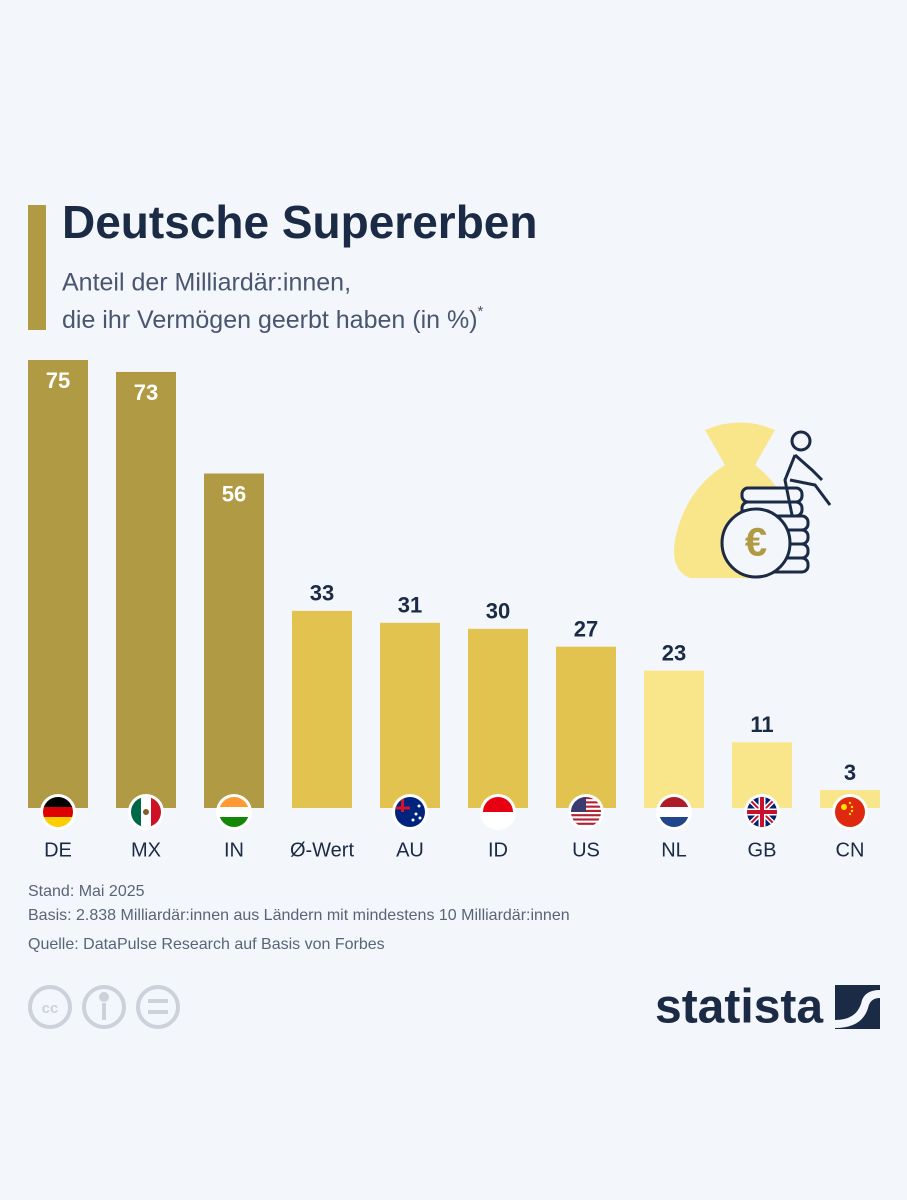 This screenshot has width=907, height=1200. Describe the element at coordinates (146, 850) in the screenshot. I see `x-tick-label: MX` at that location.